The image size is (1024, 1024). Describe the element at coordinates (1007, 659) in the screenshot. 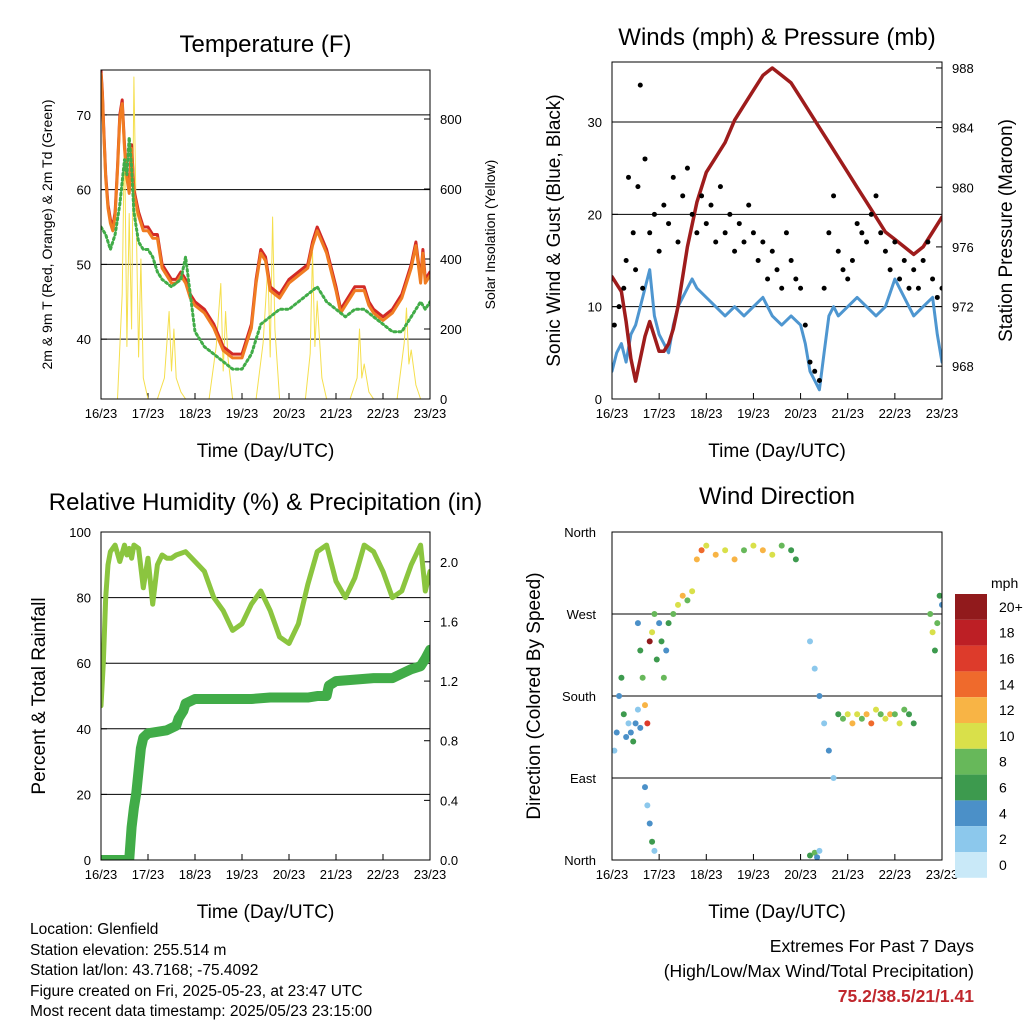

I see `legend-label: 16` at that location.